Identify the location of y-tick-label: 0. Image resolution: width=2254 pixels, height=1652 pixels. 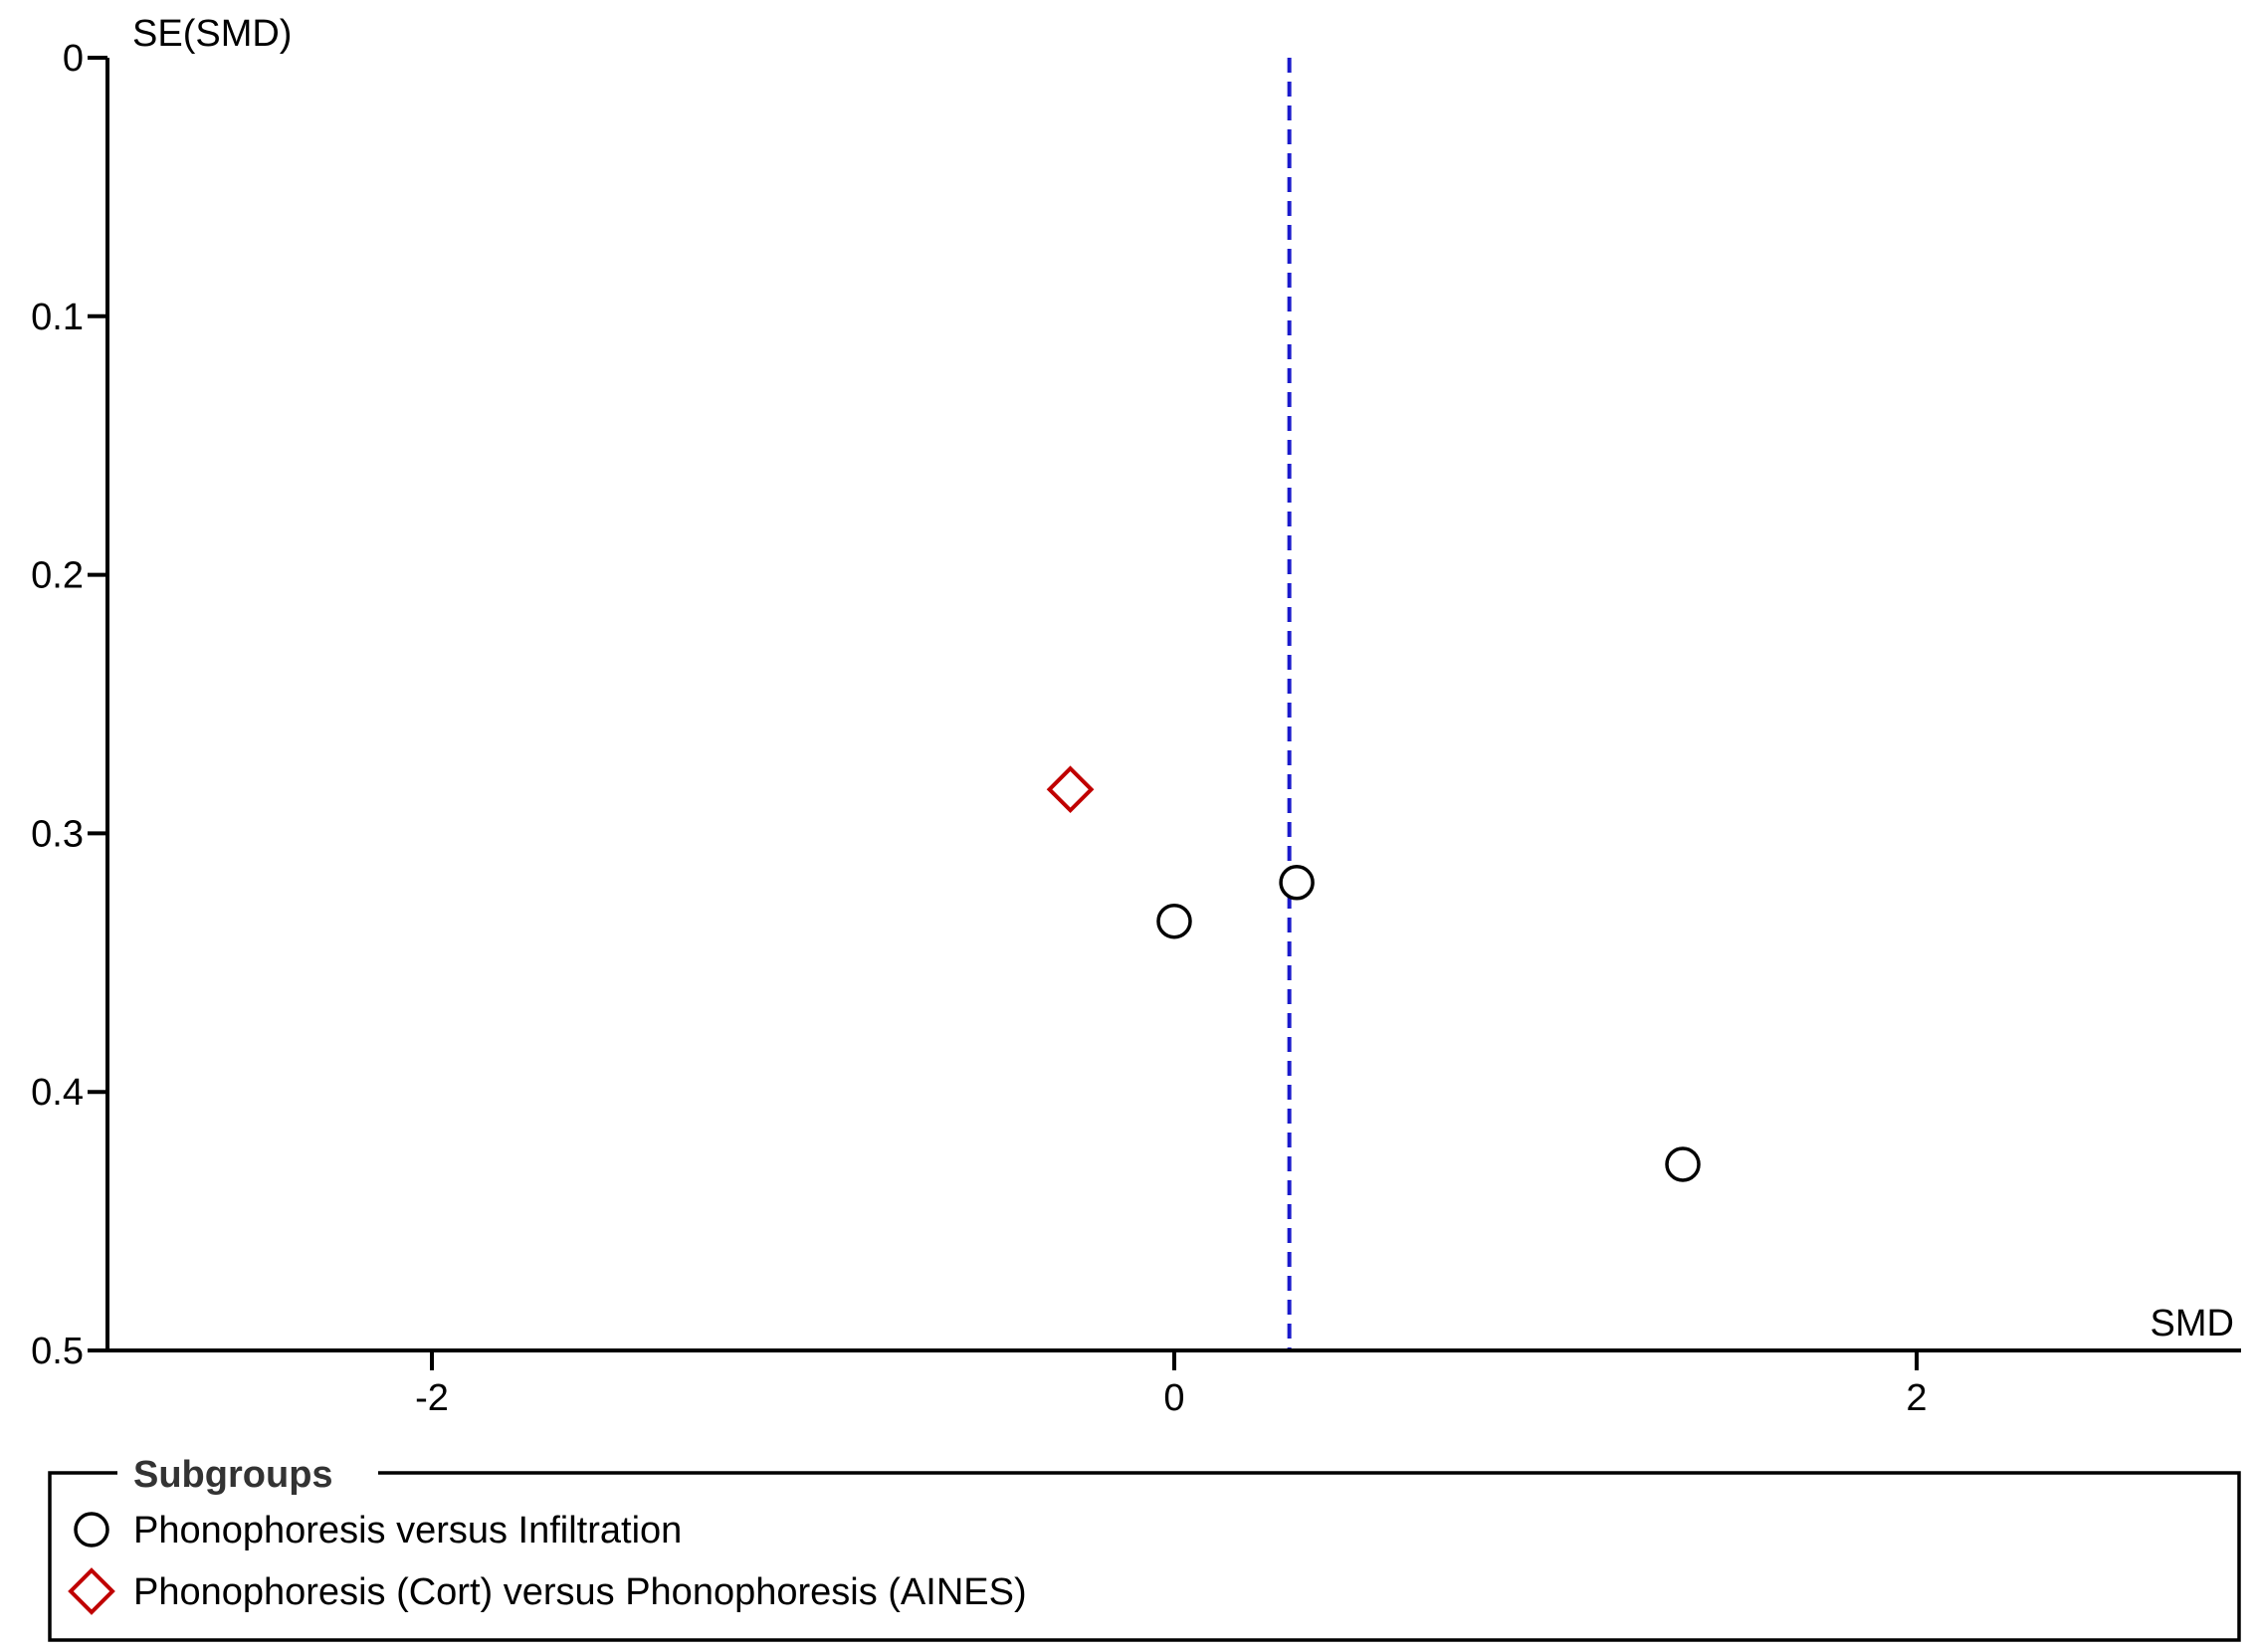
(74, 59).